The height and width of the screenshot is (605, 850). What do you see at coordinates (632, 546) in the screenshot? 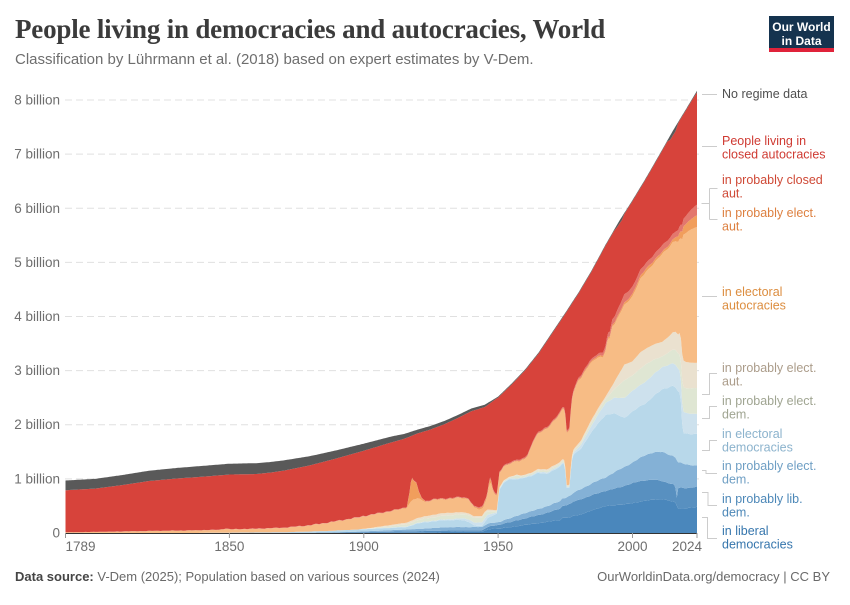
I see `svg-text: 2000` at bounding box center [632, 546].